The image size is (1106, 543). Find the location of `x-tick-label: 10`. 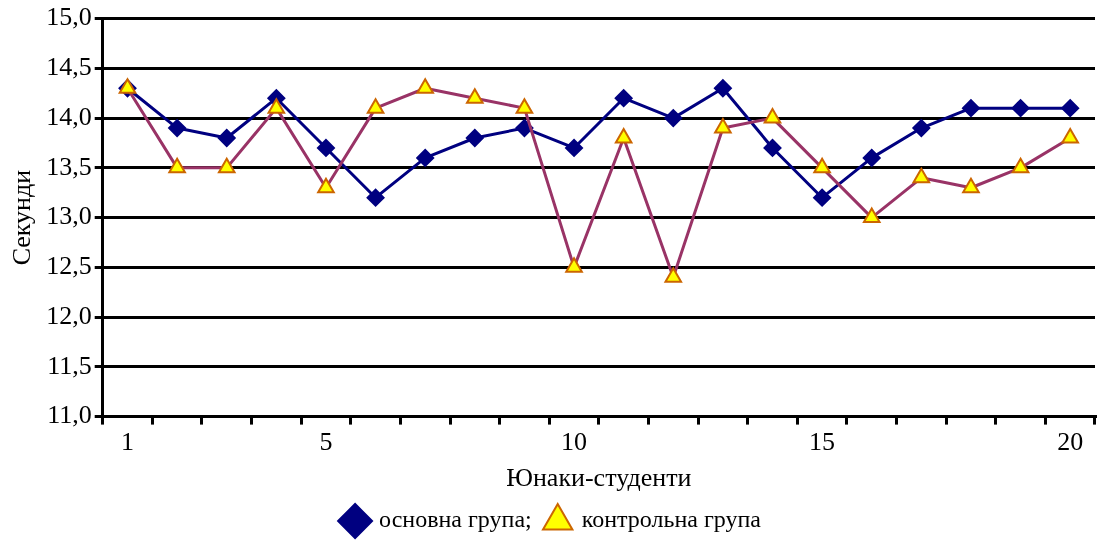

x-tick-label: 10 is located at coordinates (574, 442).